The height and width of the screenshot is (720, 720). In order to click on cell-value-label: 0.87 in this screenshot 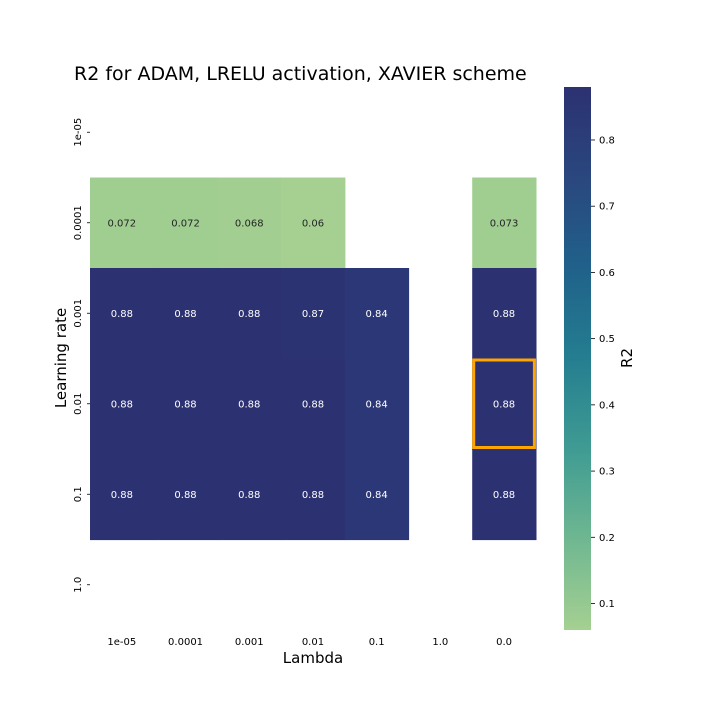, I will do `click(313, 314)`.